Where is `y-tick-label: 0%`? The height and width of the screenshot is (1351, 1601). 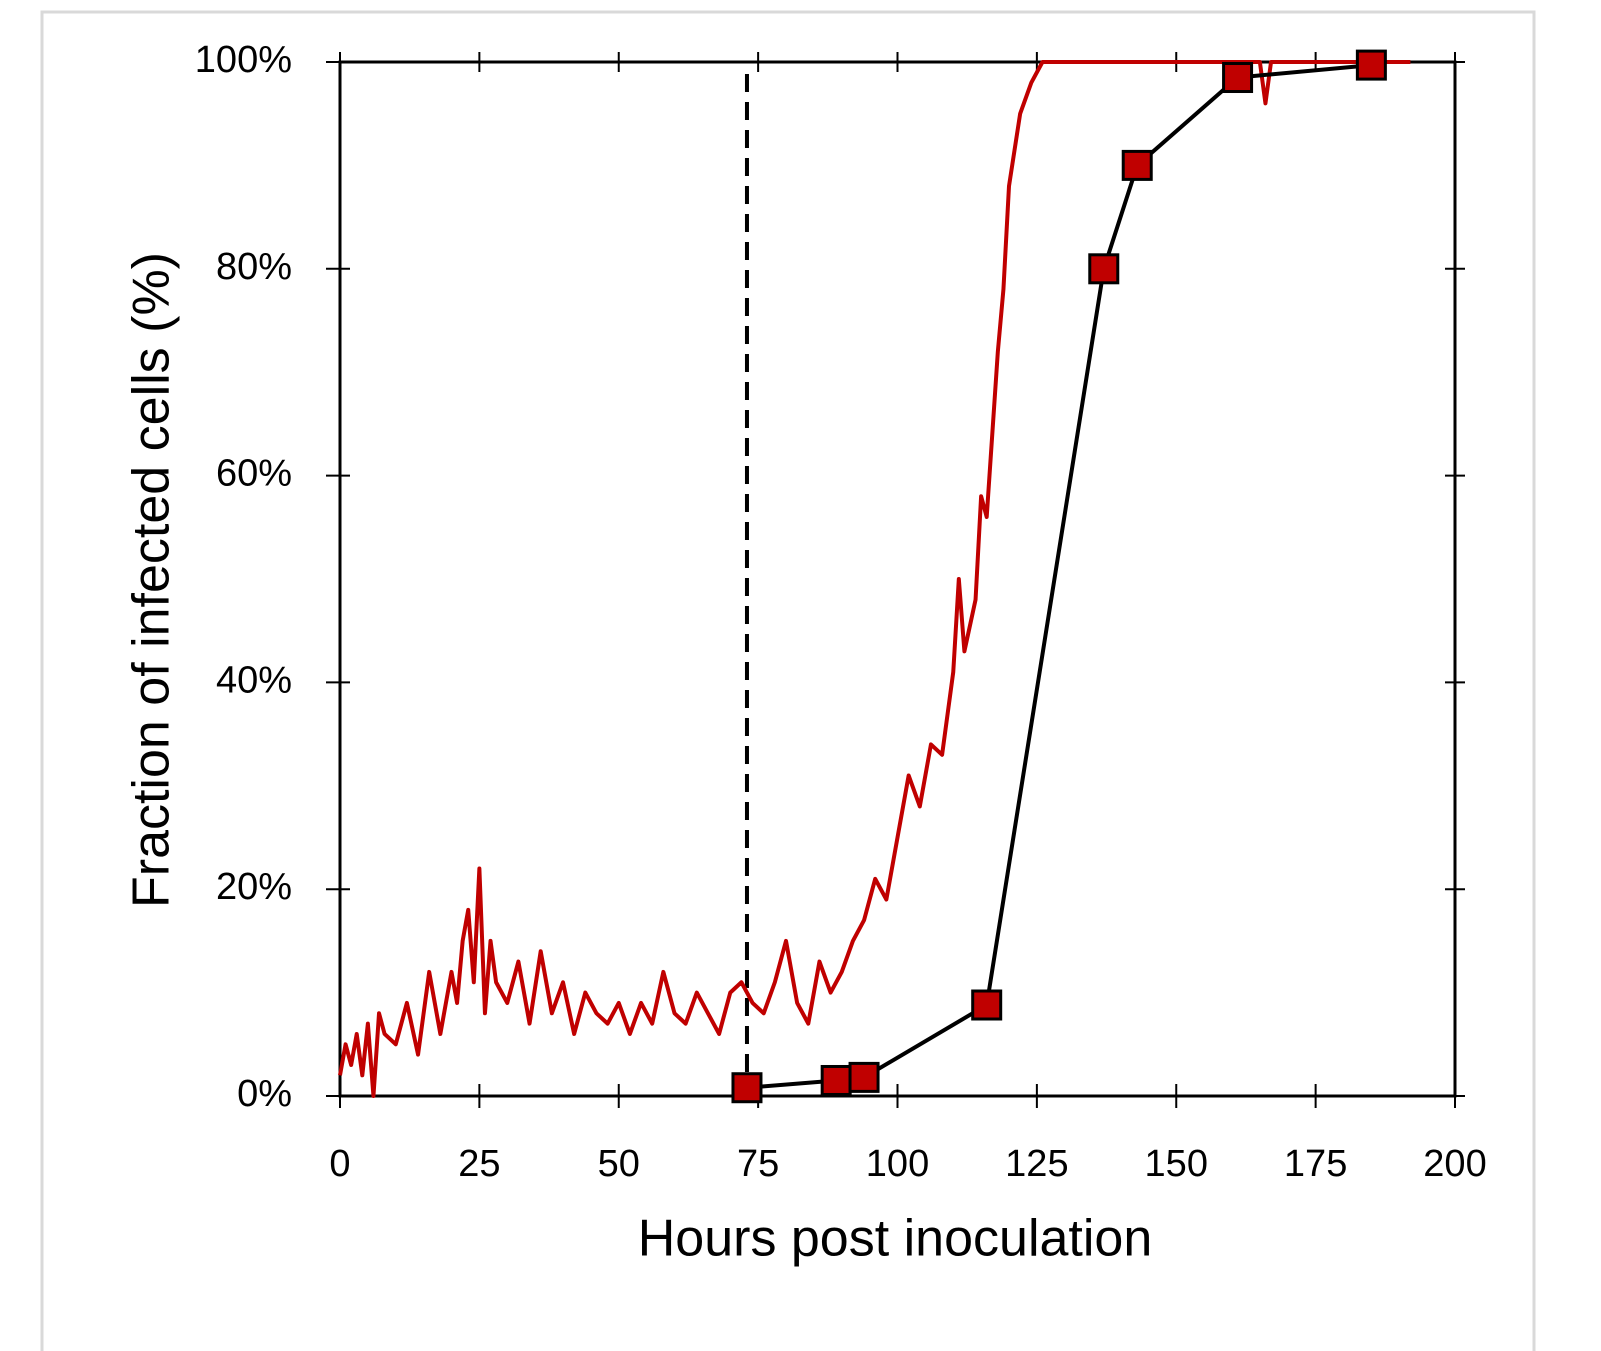
y-tick-label: 0% is located at coordinates (264, 1094).